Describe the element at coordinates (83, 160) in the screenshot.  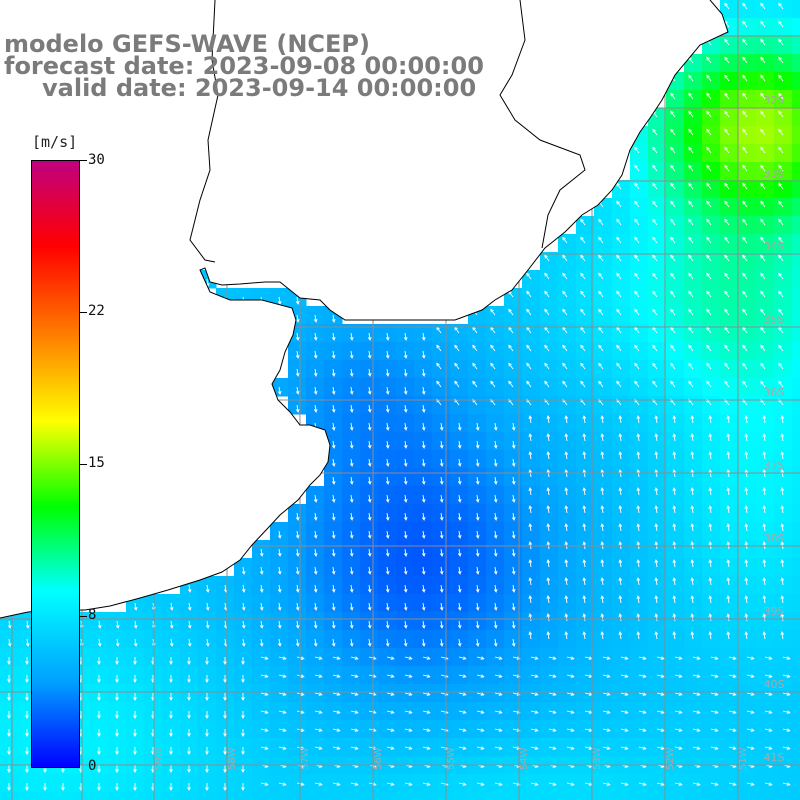
I see `legend-tickmark` at that location.